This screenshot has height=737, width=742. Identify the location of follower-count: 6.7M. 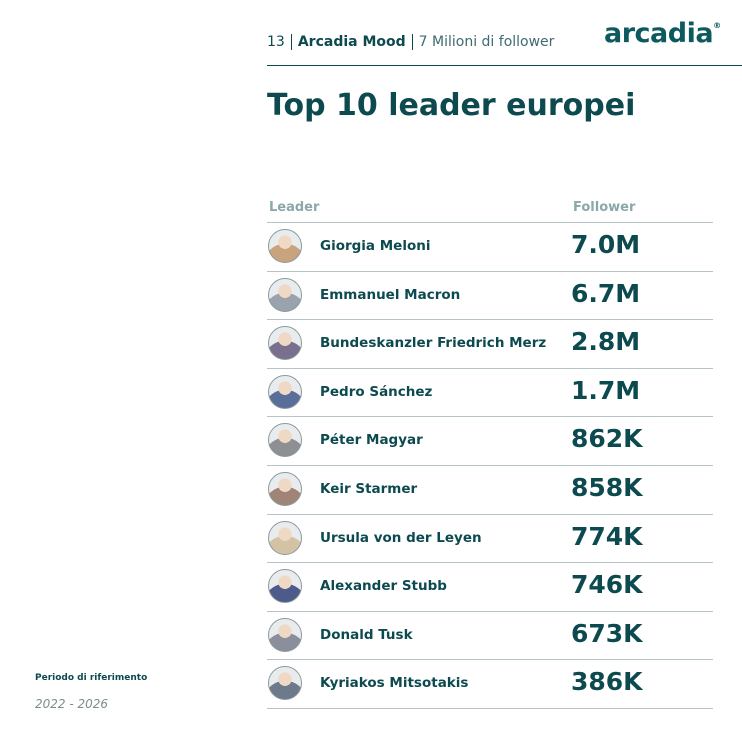
(606, 293).